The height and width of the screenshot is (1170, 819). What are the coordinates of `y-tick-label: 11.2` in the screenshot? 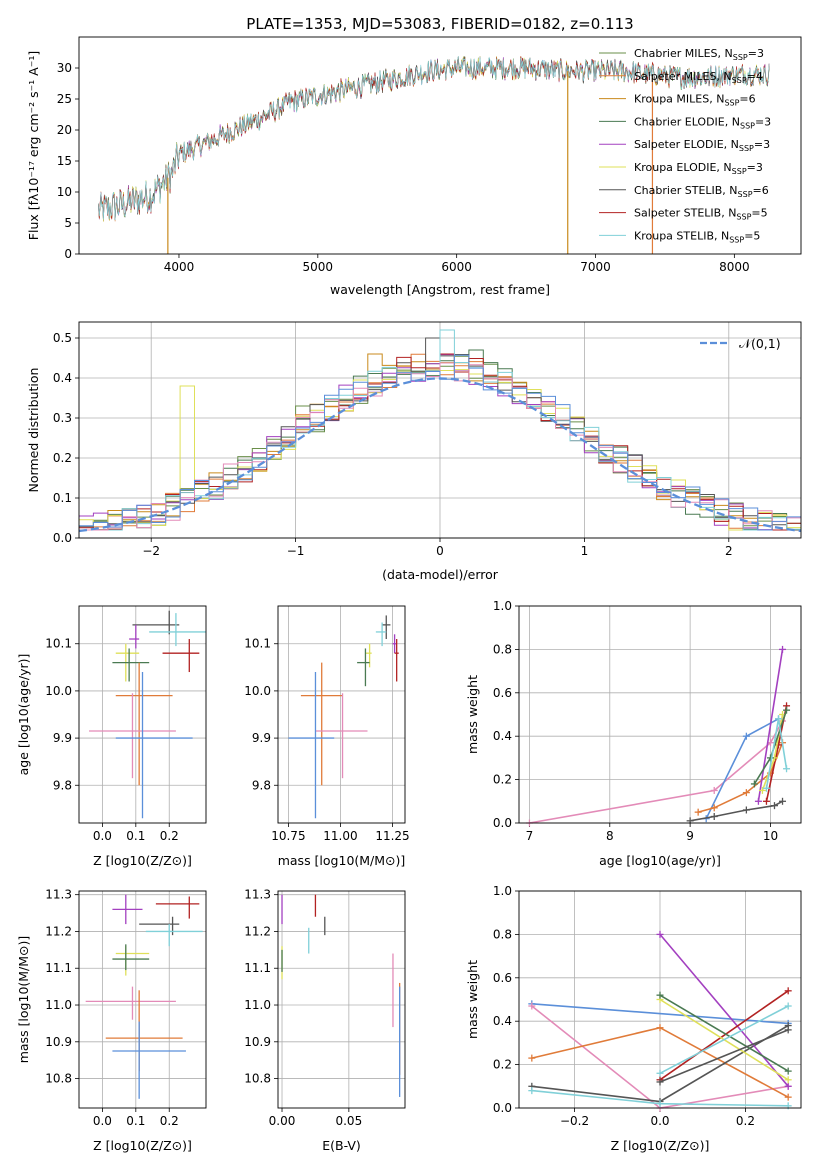 It's located at (257, 931).